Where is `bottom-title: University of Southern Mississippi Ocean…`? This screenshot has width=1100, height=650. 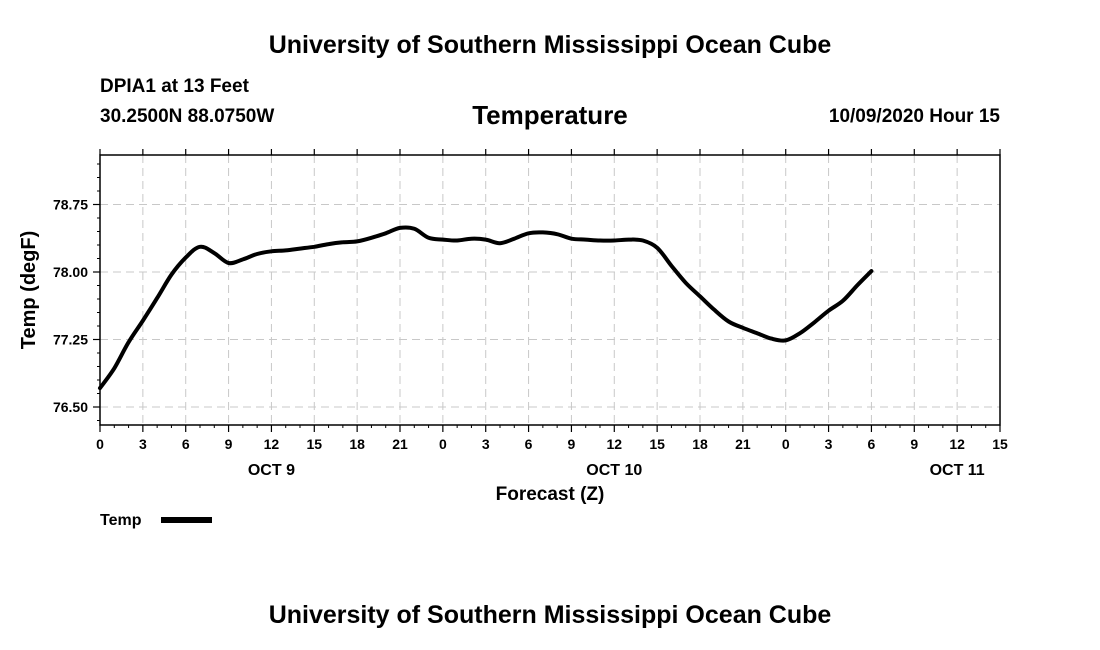
bottom-title: University of Southern Mississippi Ocean… is located at coordinates (550, 615).